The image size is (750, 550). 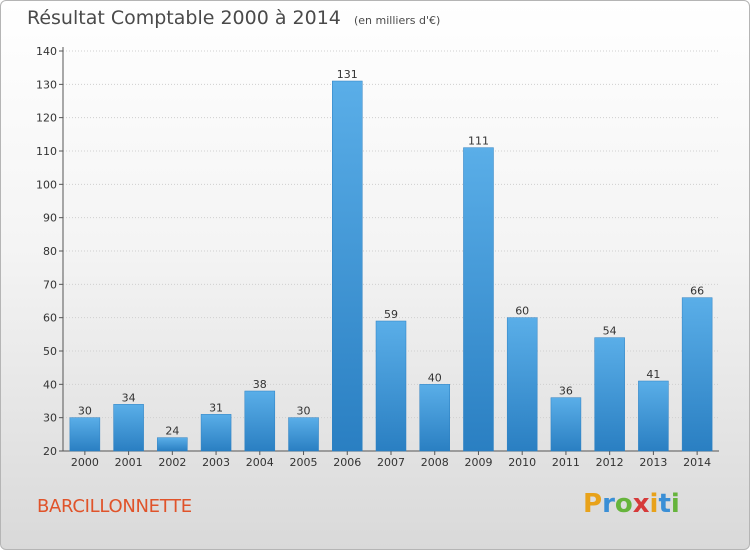 What do you see at coordinates (478, 141) in the screenshot?
I see `bar-value-label: 111` at bounding box center [478, 141].